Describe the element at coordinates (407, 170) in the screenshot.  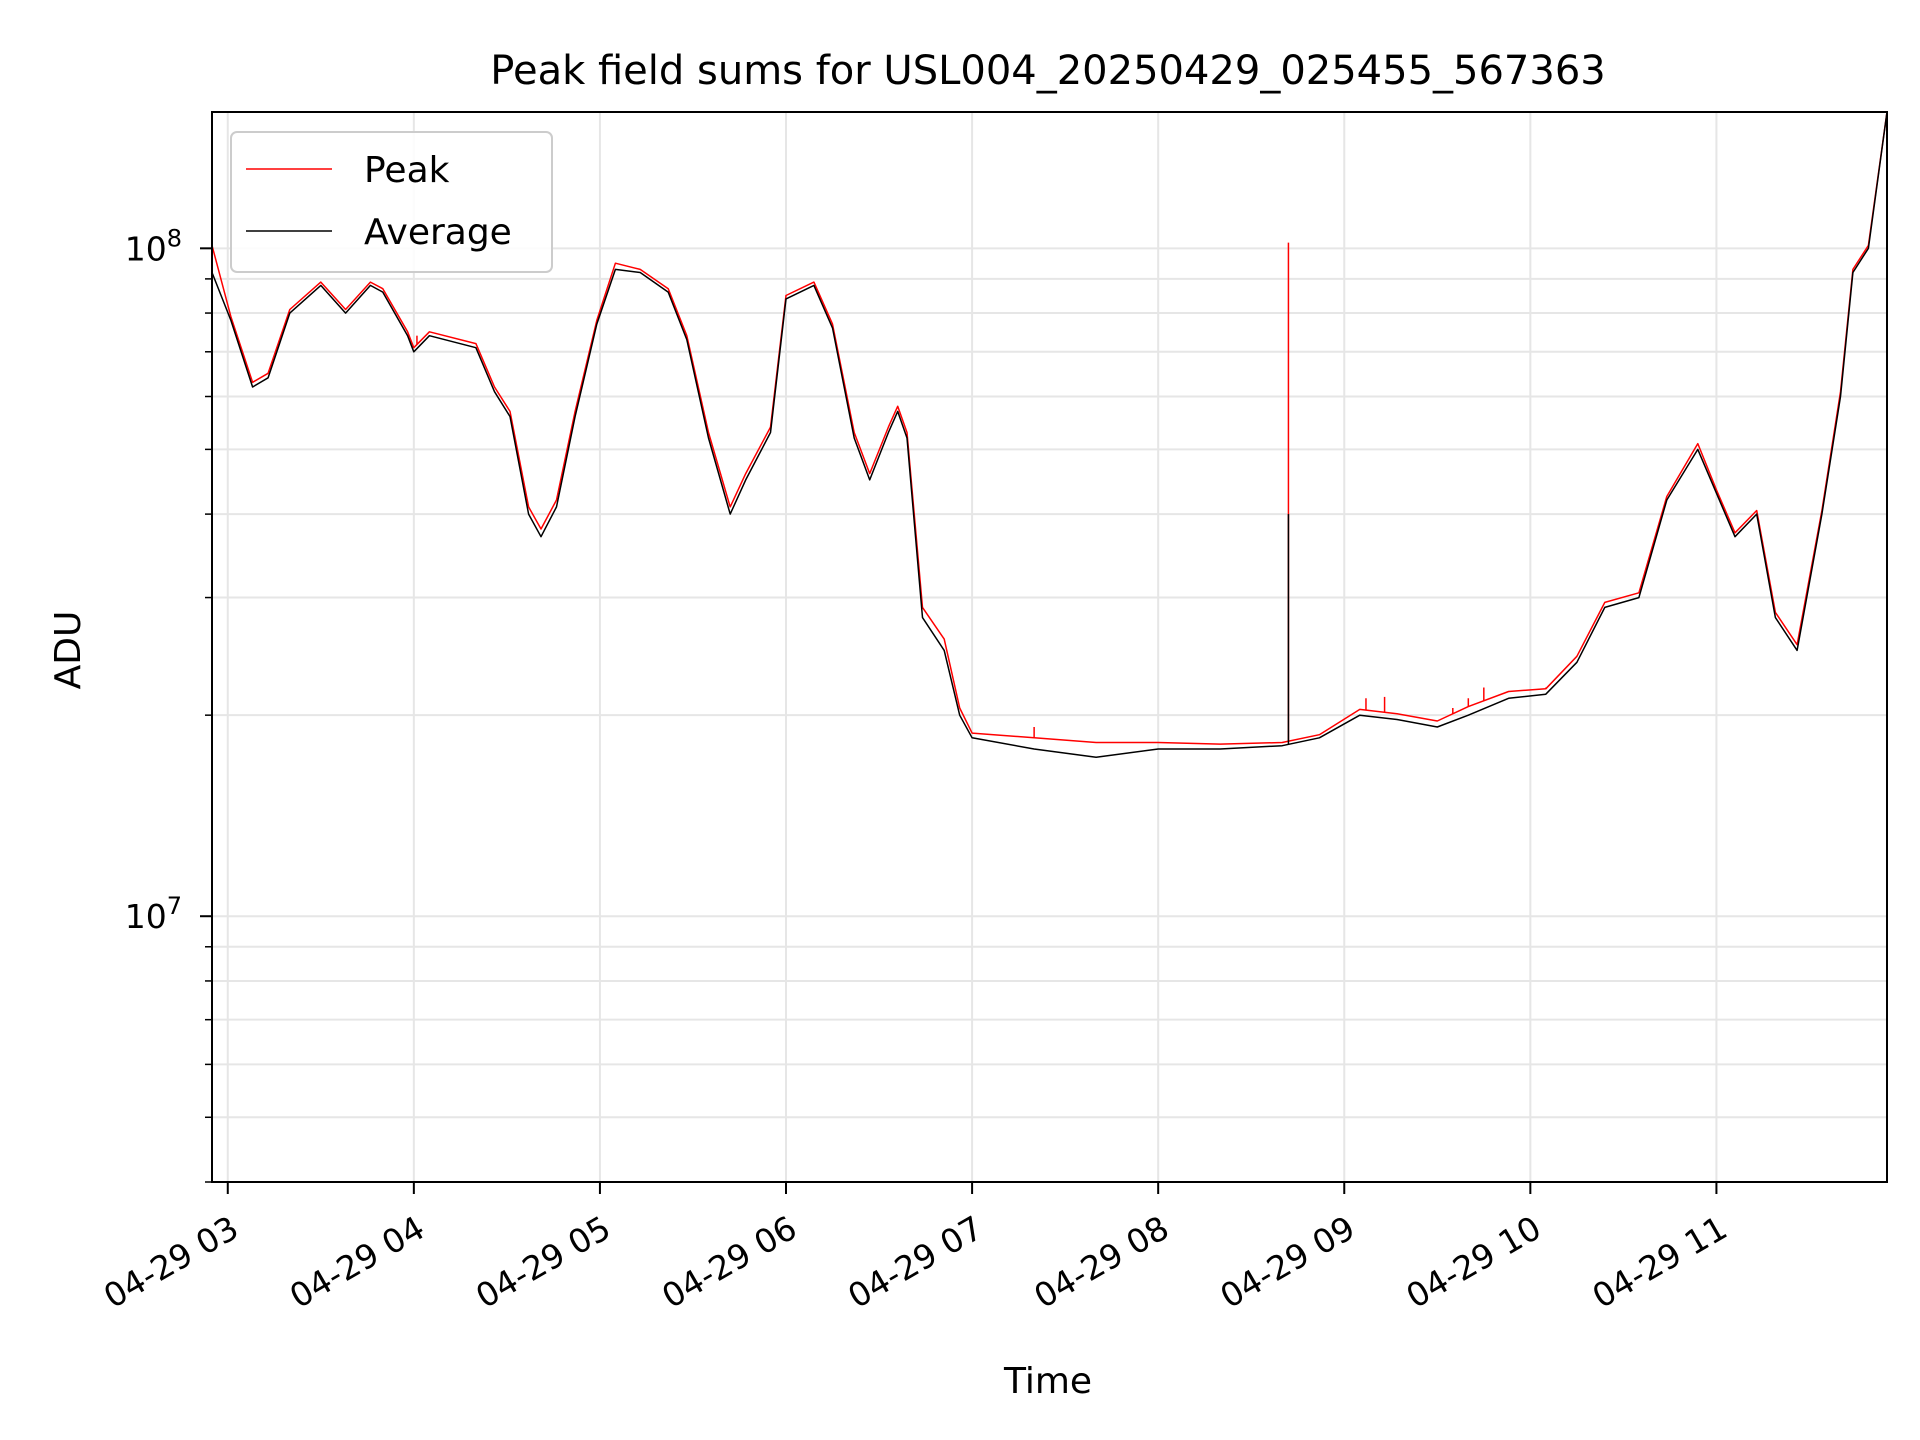
I see `legend-label-peak: Peak` at that location.